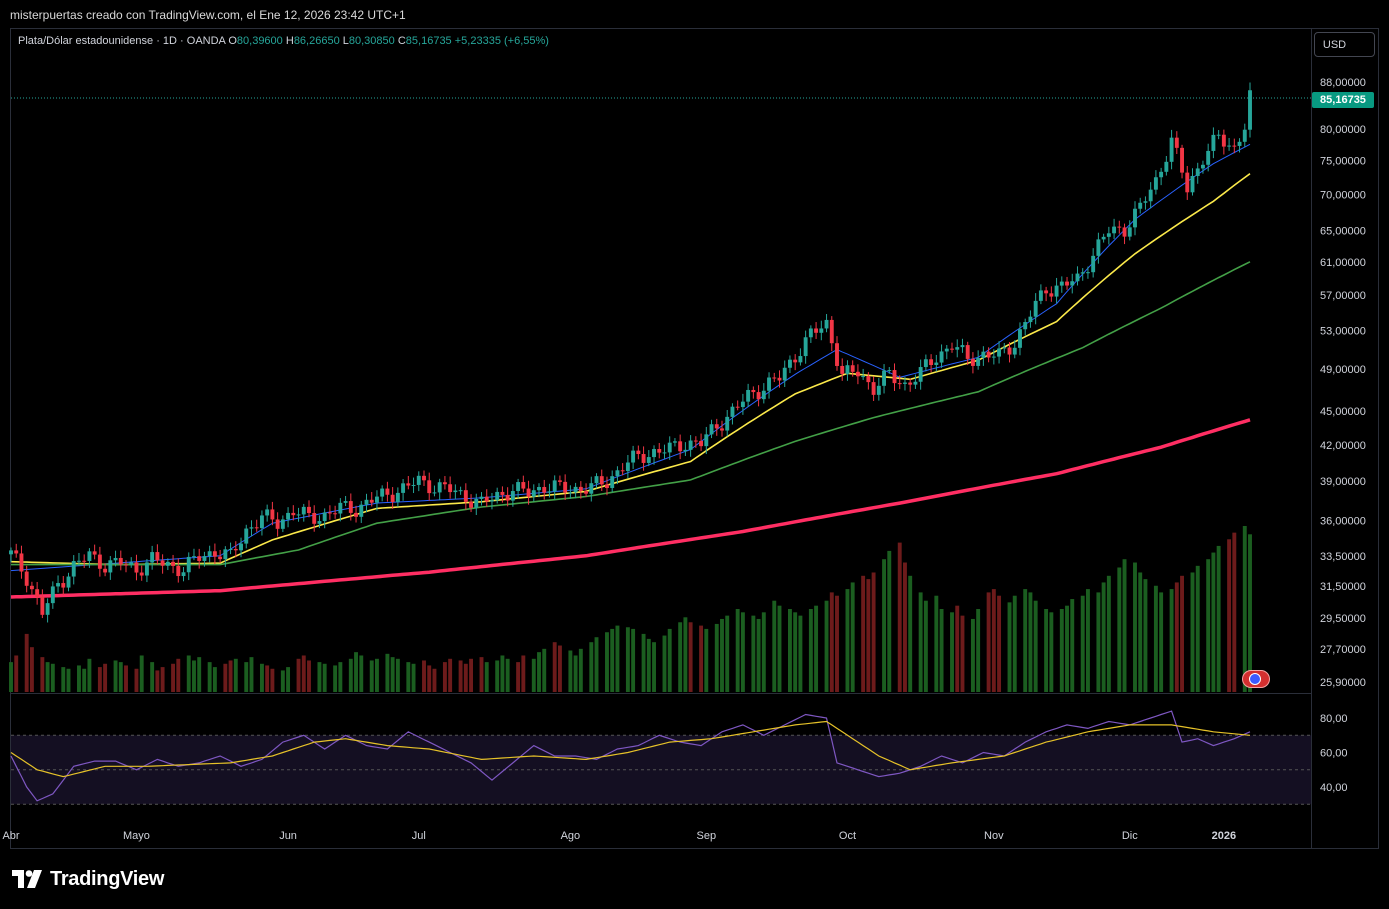 This screenshot has width=1389, height=909. I want to click on tv-logo-icon, so click(27, 879).